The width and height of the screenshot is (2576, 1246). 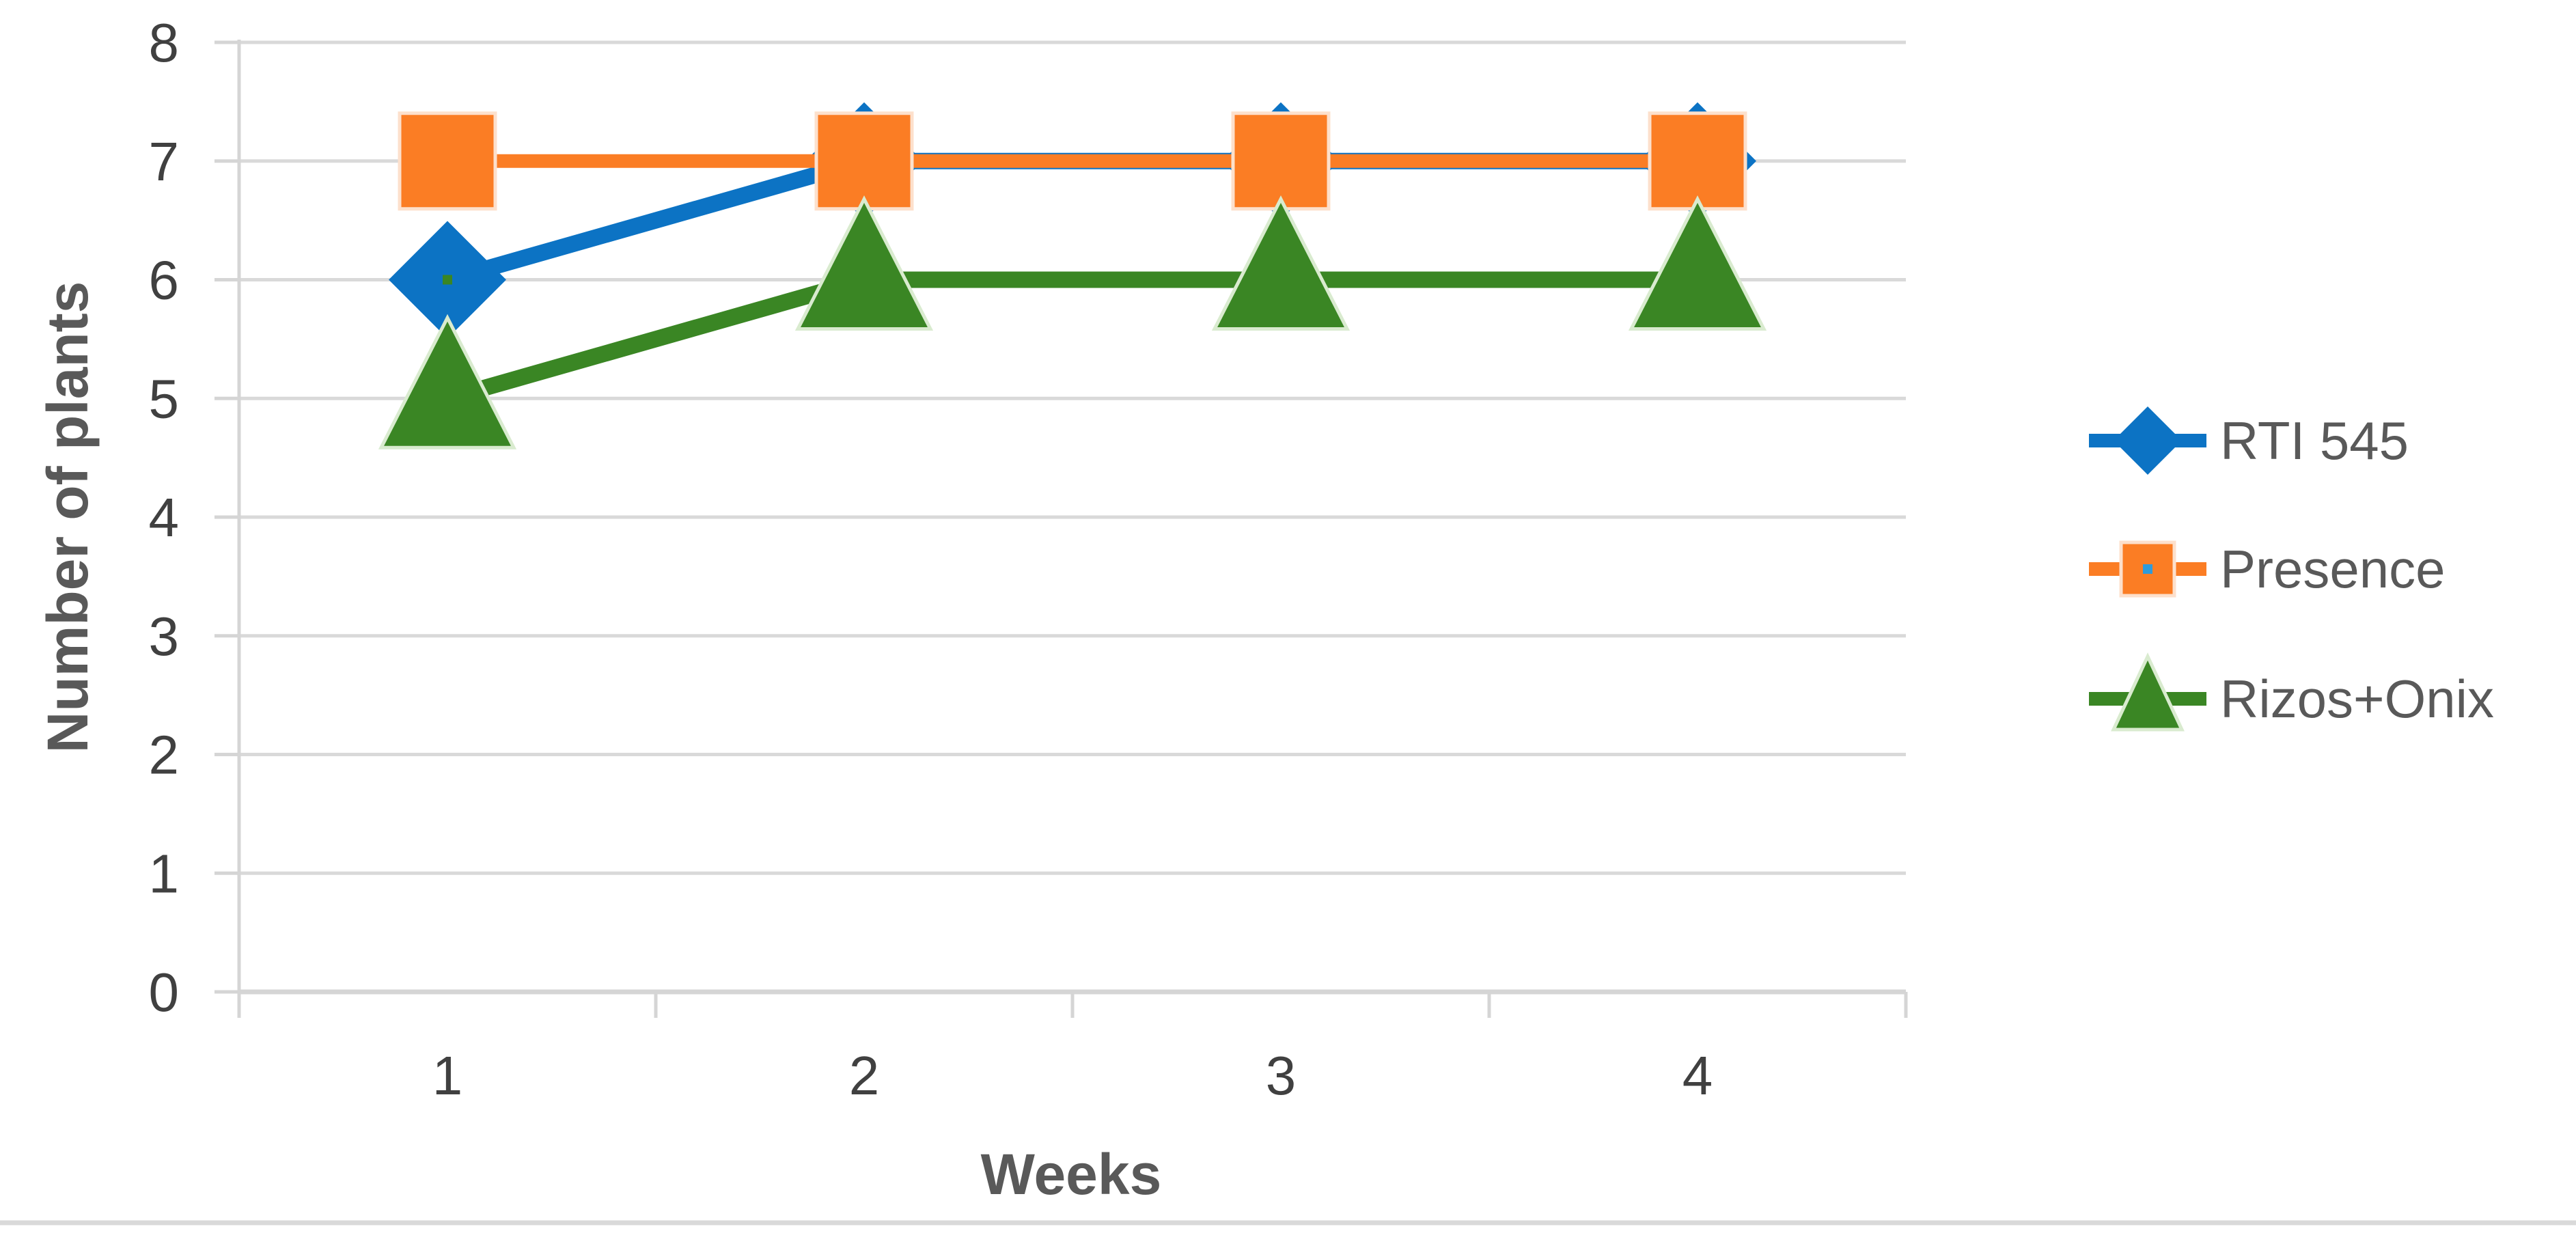 What do you see at coordinates (1281, 1075) in the screenshot?
I see `x-tick-label-3: 3` at bounding box center [1281, 1075].